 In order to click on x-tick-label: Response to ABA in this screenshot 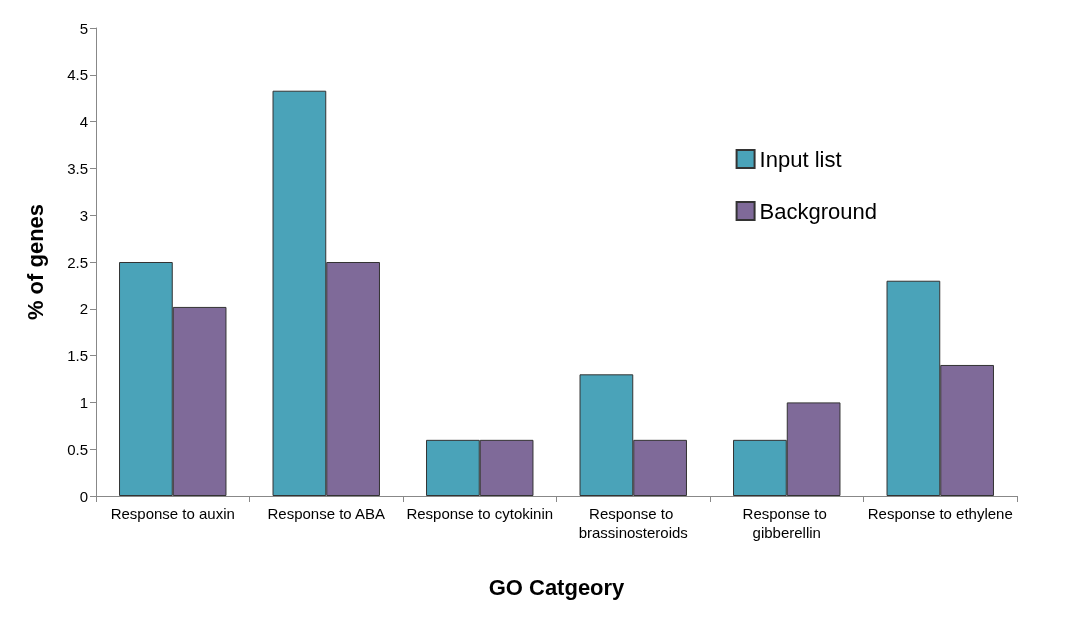, I will do `click(326, 513)`.